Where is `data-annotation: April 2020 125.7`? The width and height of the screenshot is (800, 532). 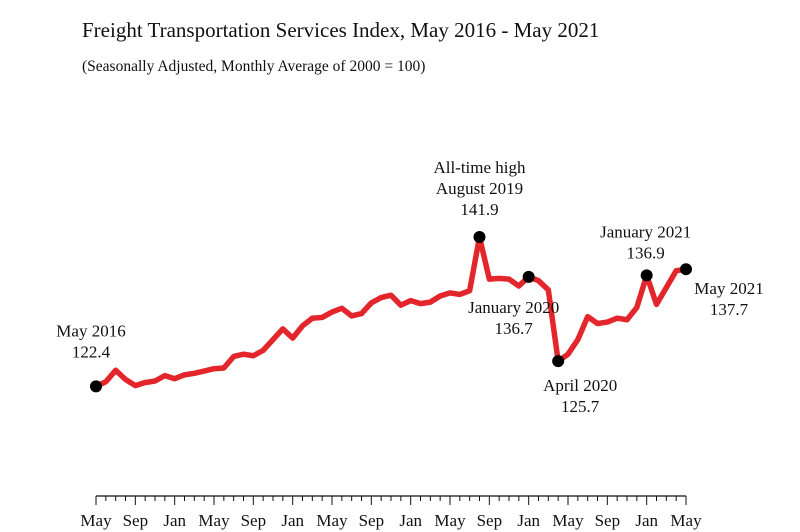
data-annotation: April 2020 125.7 is located at coordinates (580, 396).